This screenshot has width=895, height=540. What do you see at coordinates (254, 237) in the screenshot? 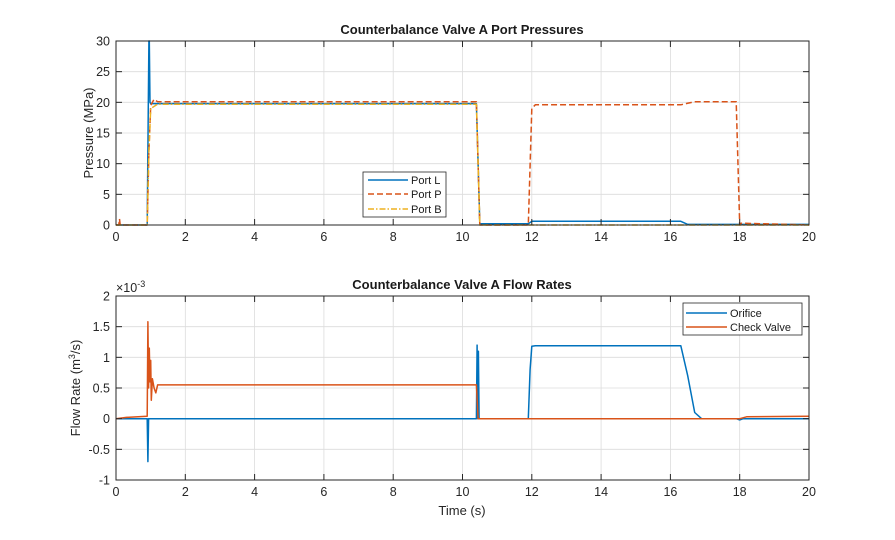
I see `pressure-xtick-label: 4` at bounding box center [254, 237].